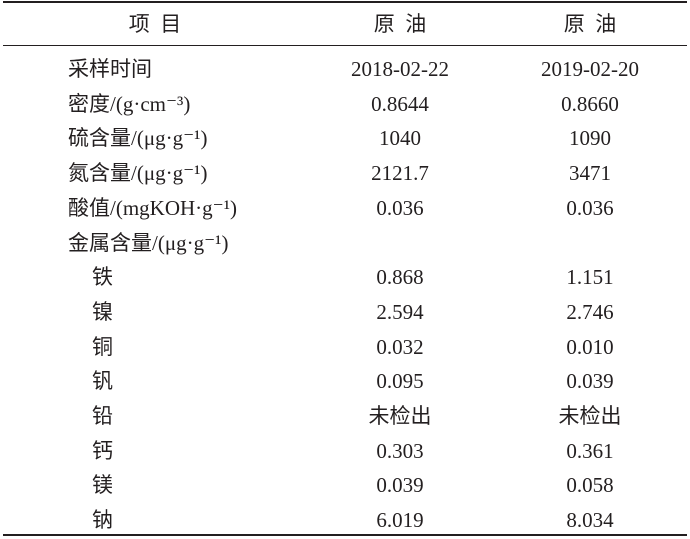 The height and width of the screenshot is (539, 690). What do you see at coordinates (102, 520) in the screenshot?
I see `row-label: 钠` at bounding box center [102, 520].